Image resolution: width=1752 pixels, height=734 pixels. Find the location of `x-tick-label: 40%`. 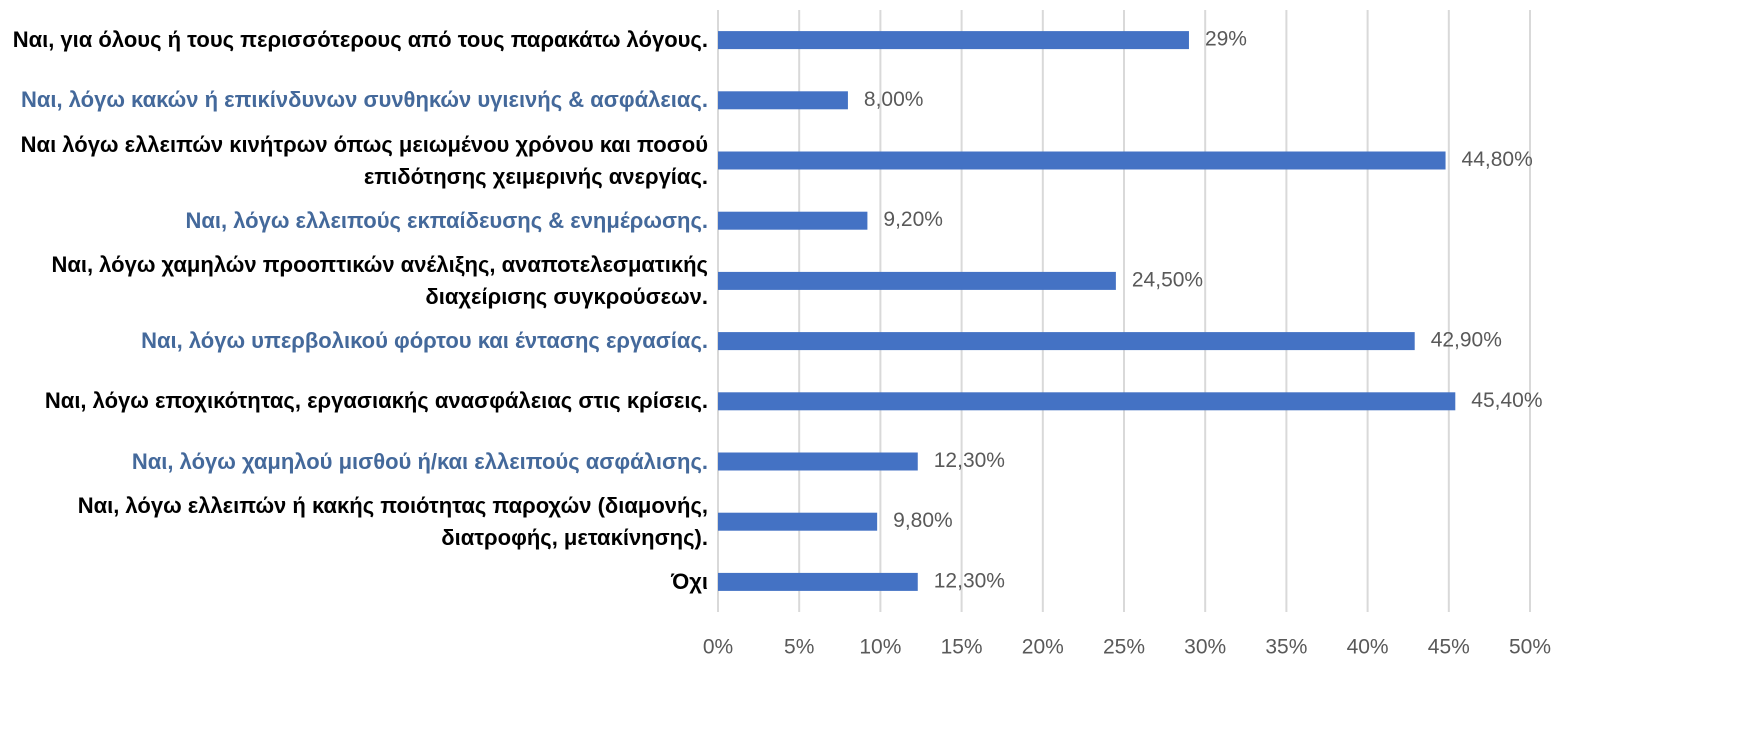

x-tick-label: 40% is located at coordinates (1368, 647).